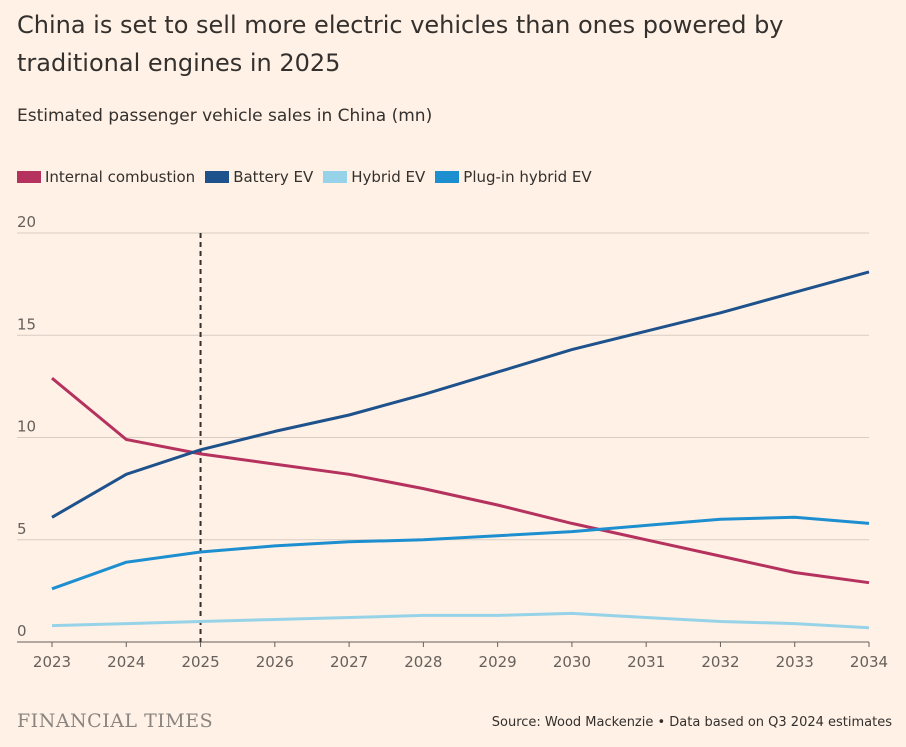 This screenshot has height=747, width=906. I want to click on y-tick-label: 20, so click(26, 222).